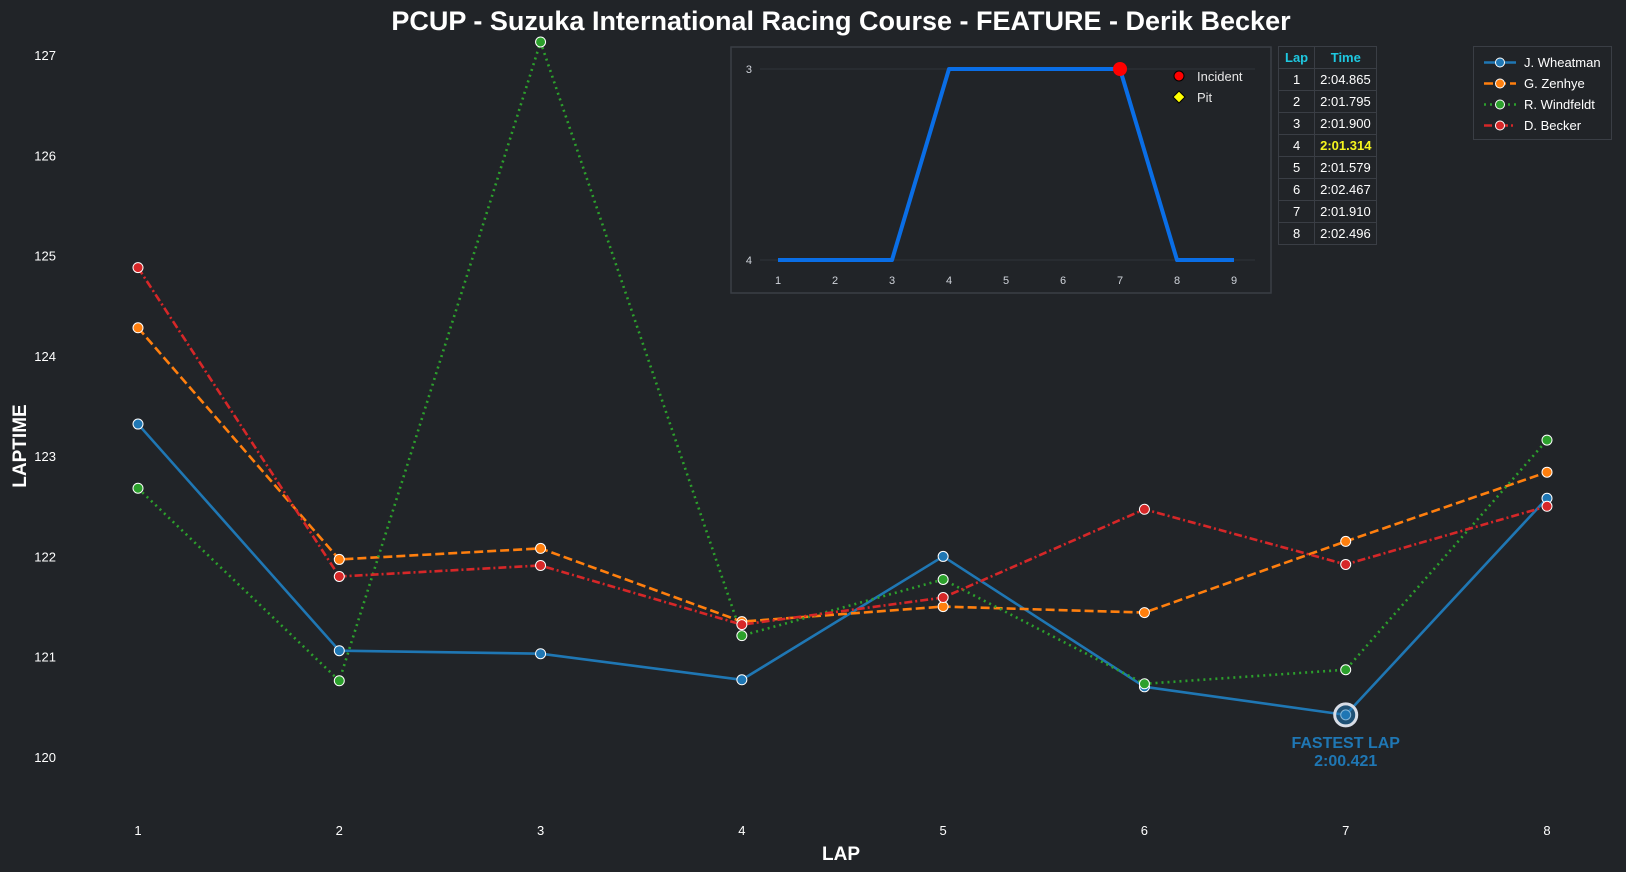  I want to click on x-axis-label: LAP, so click(841, 854).